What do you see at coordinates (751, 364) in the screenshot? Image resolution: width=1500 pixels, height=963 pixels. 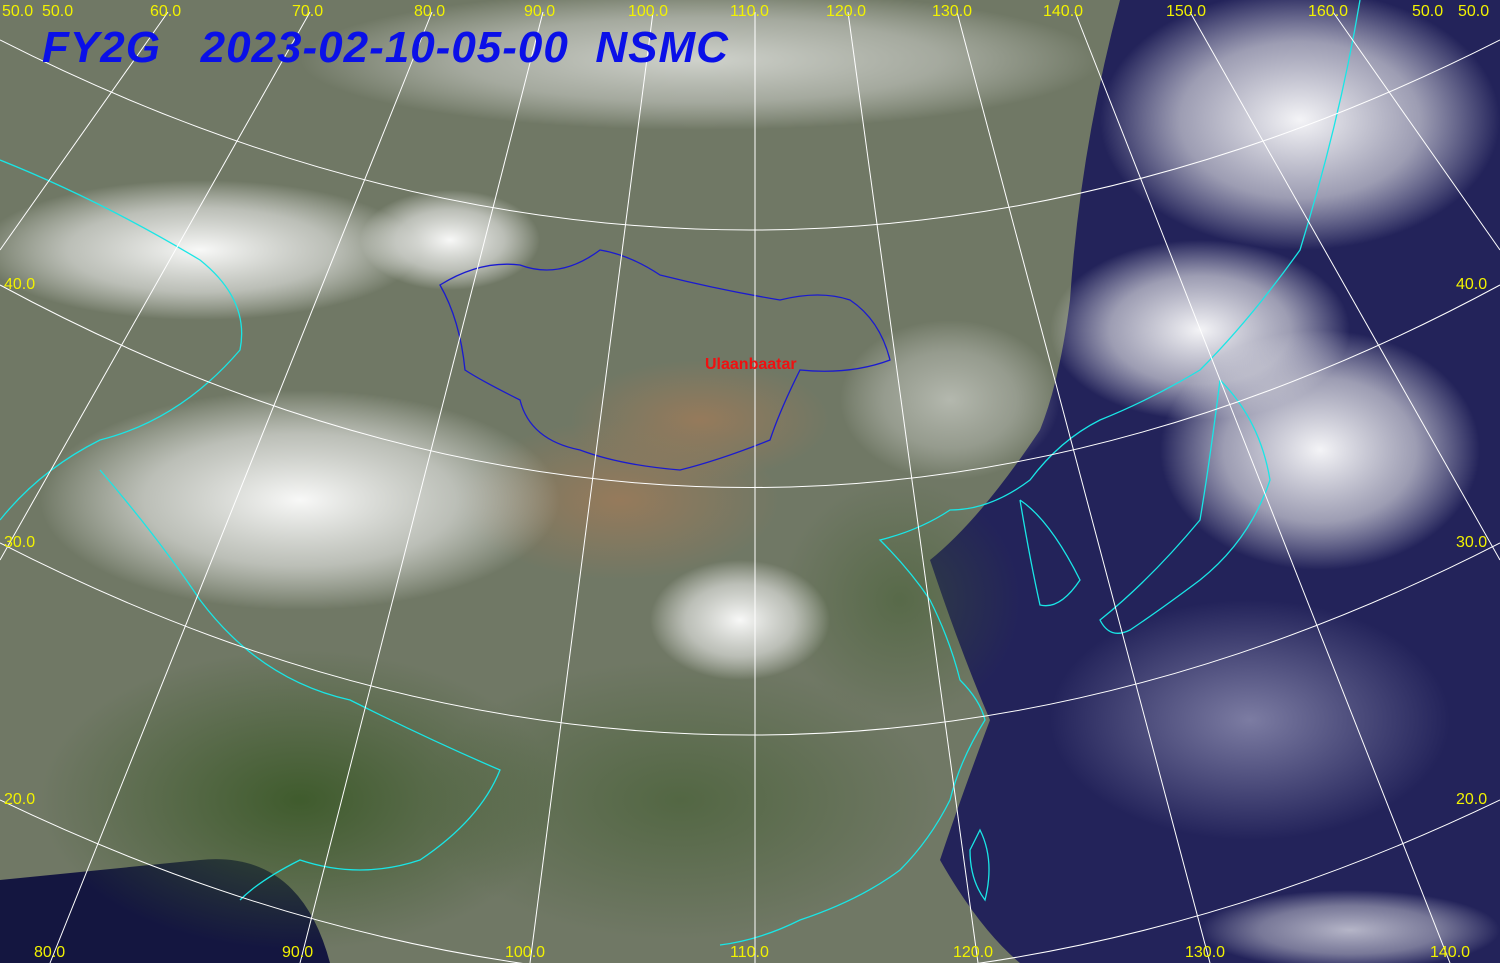 I see `city-label-ulaanbaatar: Ulaanbaatar` at bounding box center [751, 364].